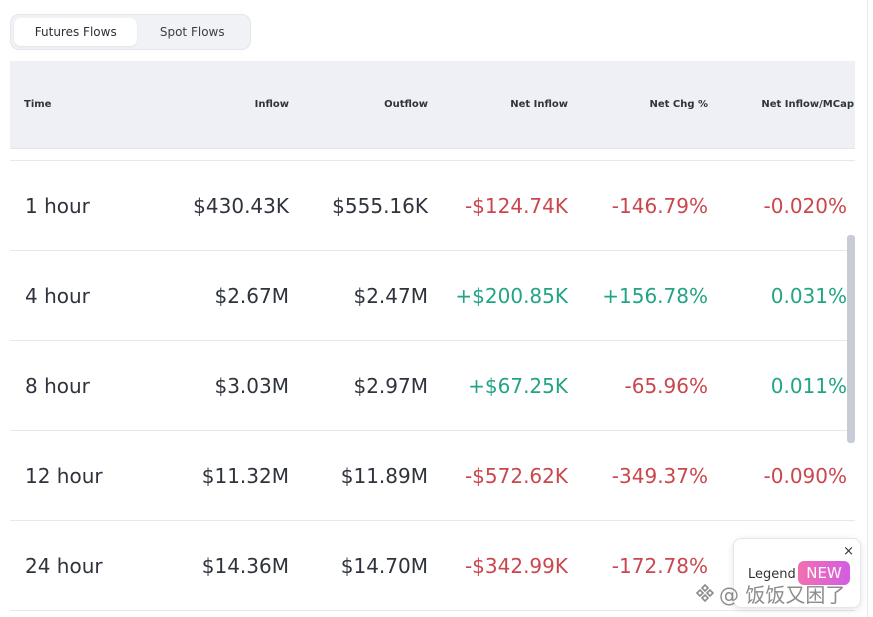 The width and height of the screenshot is (873, 617). I want to click on cell-net-inflow: +$67.25K, so click(518, 385).